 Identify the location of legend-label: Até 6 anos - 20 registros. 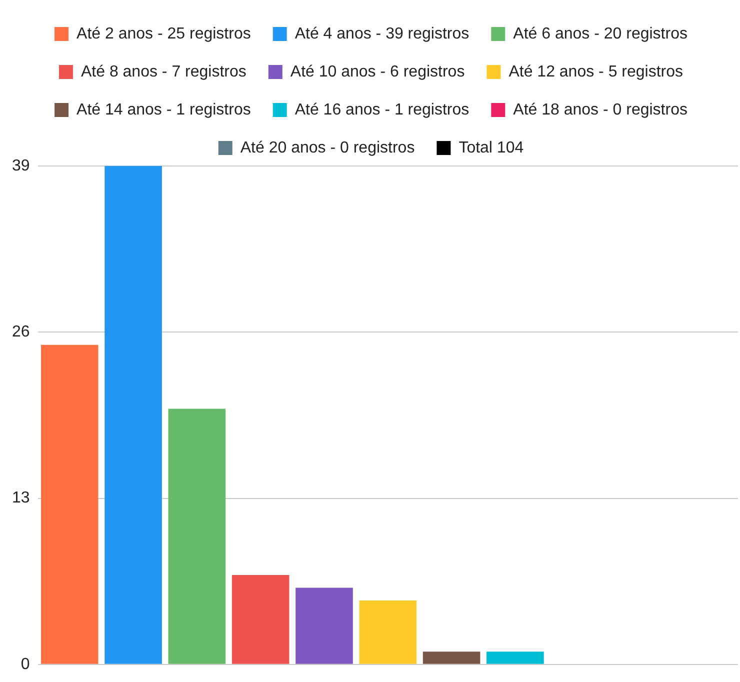
(600, 33).